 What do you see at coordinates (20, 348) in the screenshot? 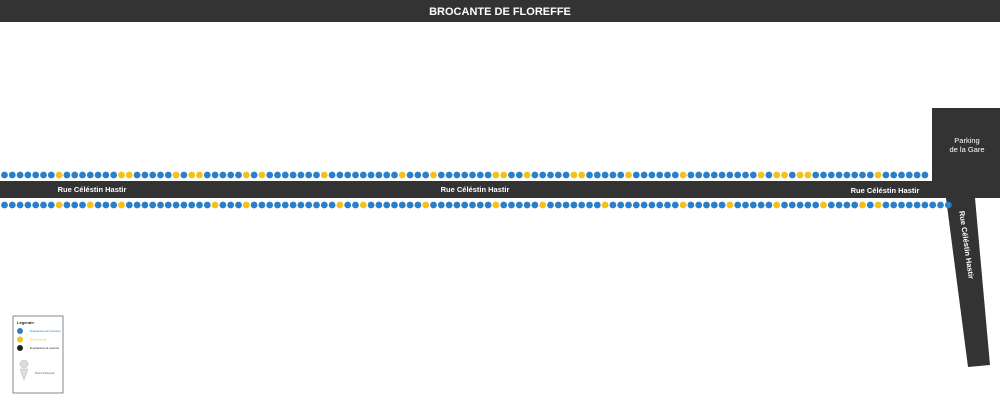
I see `legend-swatch` at bounding box center [20, 348].